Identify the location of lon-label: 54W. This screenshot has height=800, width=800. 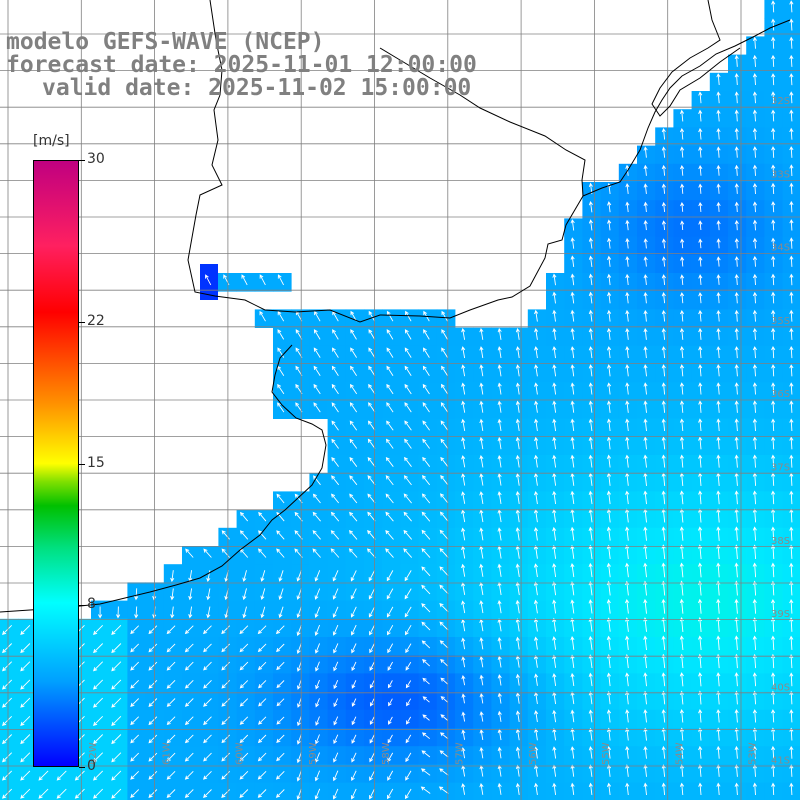
(679, 753).